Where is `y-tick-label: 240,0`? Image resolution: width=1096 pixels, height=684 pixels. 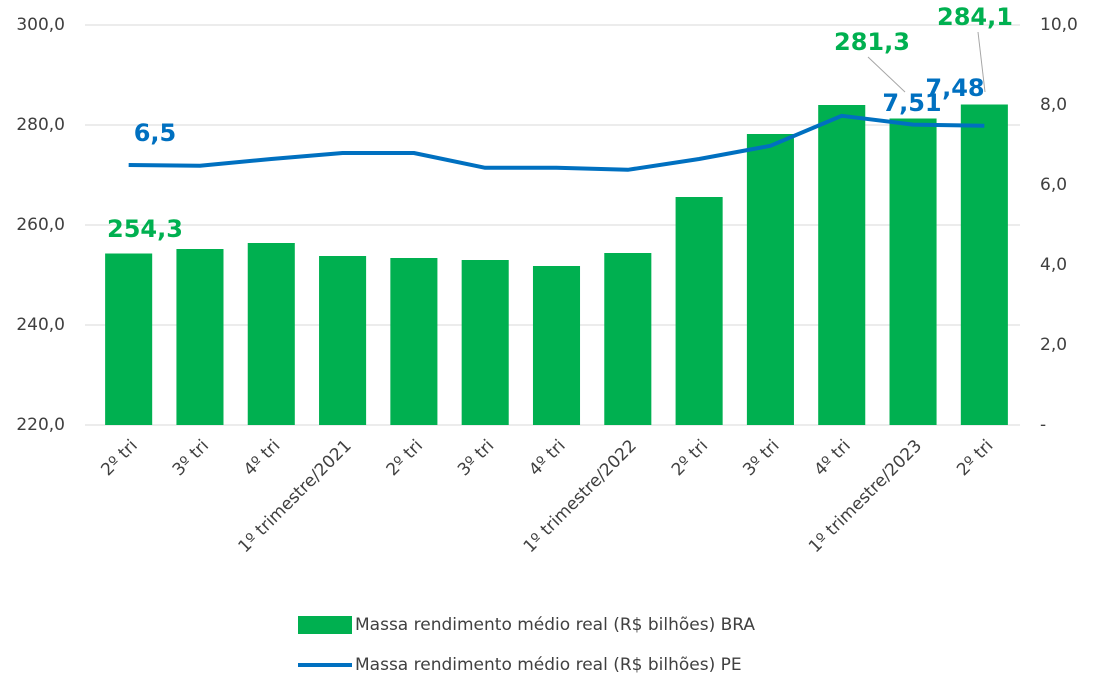
y-tick-label: 240,0 is located at coordinates (40, 325).